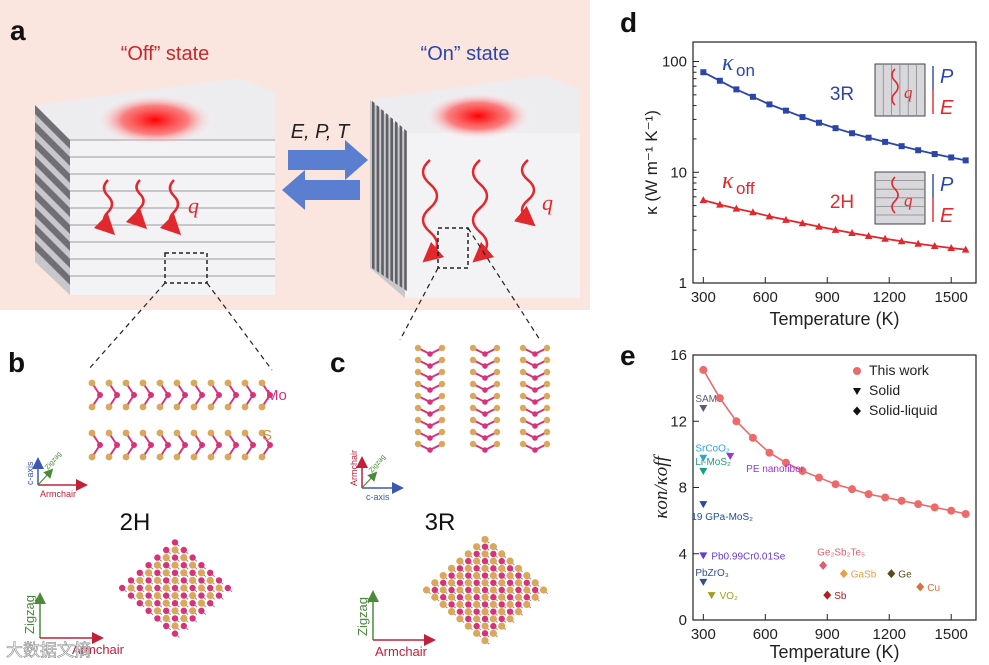  What do you see at coordinates (947, 108) in the screenshot?
I see `chart-d-inset-e-label: E` at bounding box center [947, 108].